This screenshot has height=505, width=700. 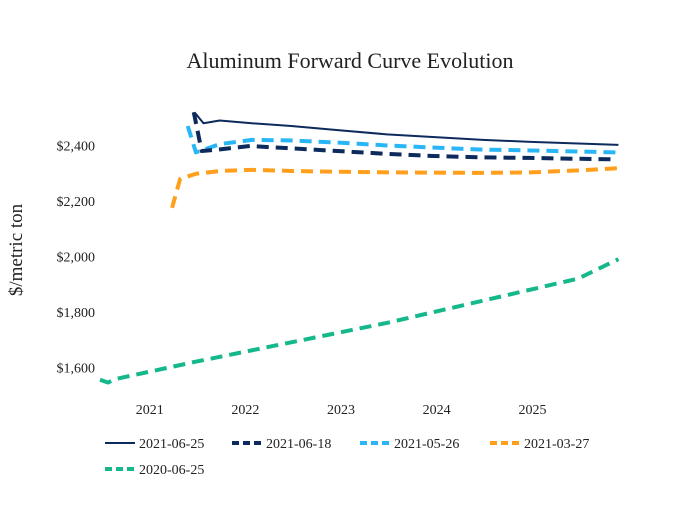 What do you see at coordinates (76, 146) in the screenshot?
I see `y-tick-label: $2,400` at bounding box center [76, 146].